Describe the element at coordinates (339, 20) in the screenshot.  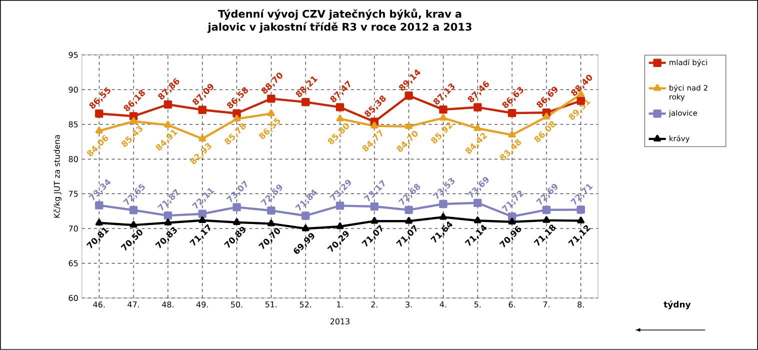
I see `chart-title: Týdenní vývoj CZV jatečných býků, krav a jalovic v jakostní třídě R3 v roce 2012 a 2013` at that location.